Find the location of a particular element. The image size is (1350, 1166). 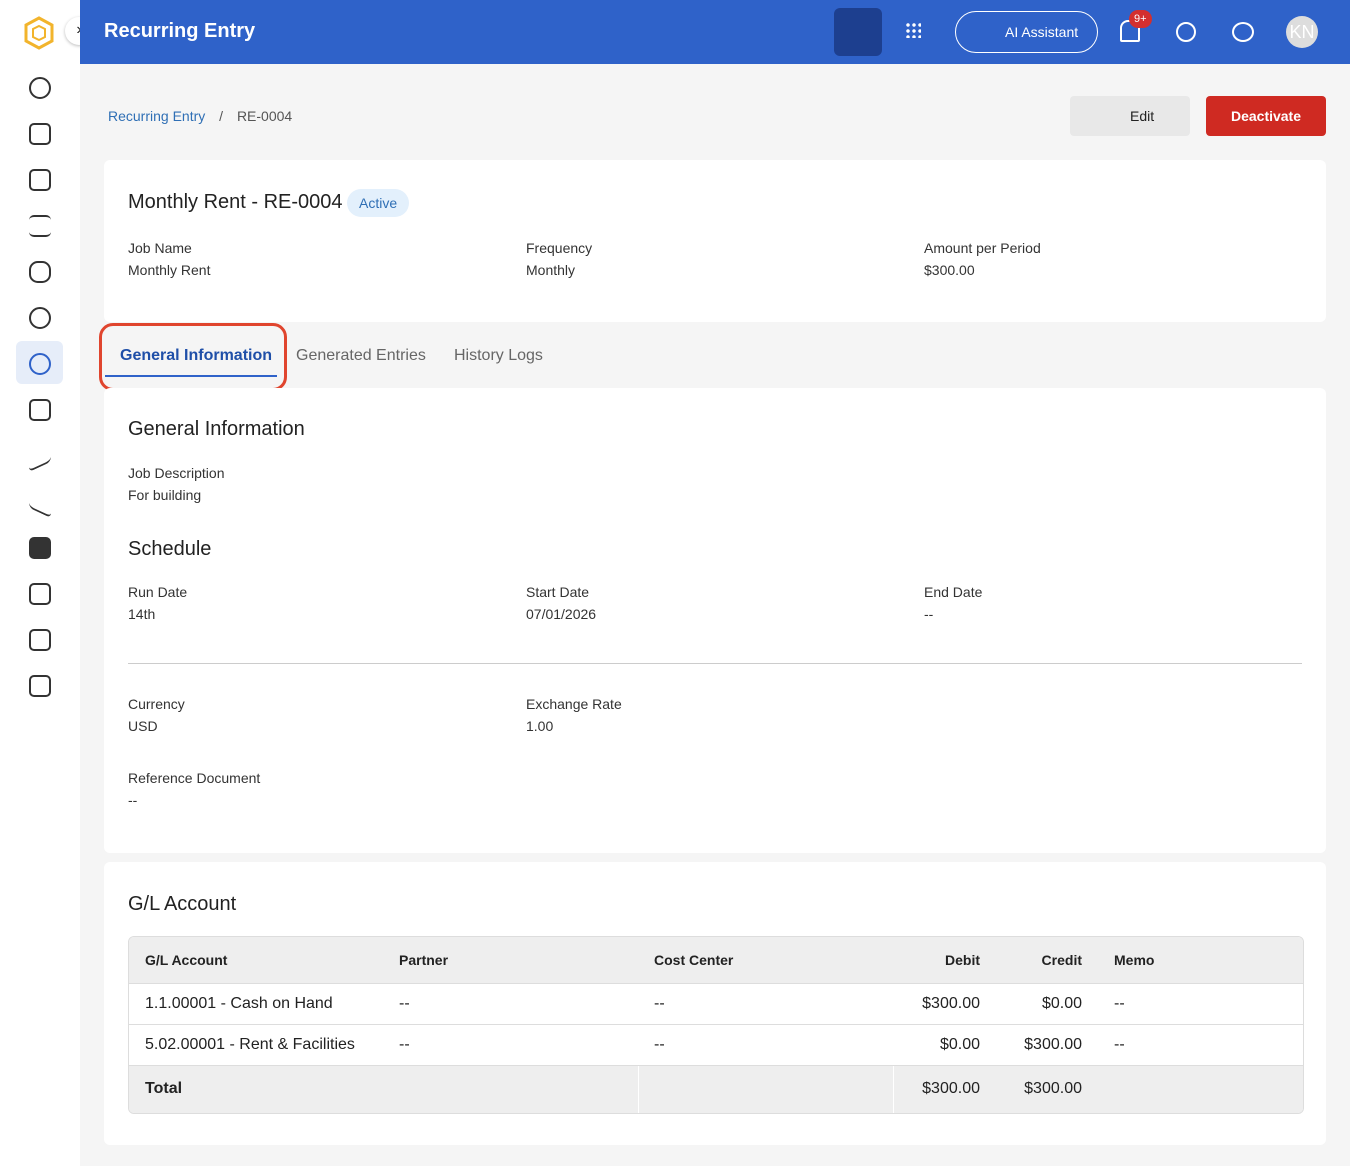

field-value: Monthly is located at coordinates (551, 270).